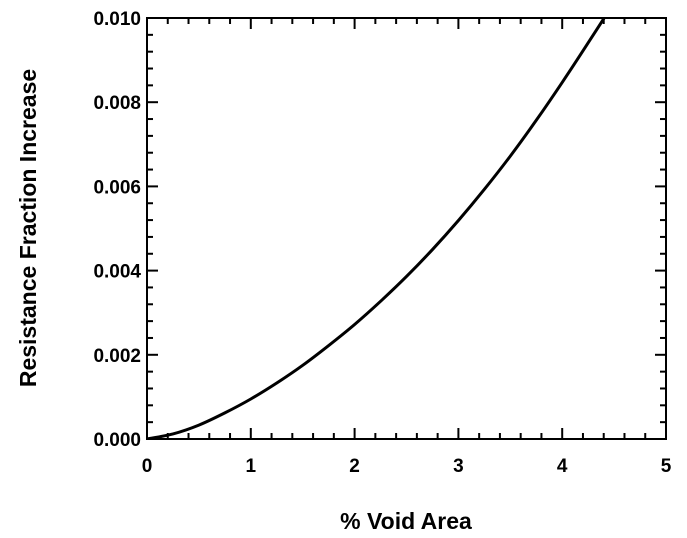 The width and height of the screenshot is (687, 538). What do you see at coordinates (117, 230) in the screenshot?
I see `y-axis-tick-labels: 0.000 0.002 0.004 0.006 0.008 0.010` at bounding box center [117, 230].